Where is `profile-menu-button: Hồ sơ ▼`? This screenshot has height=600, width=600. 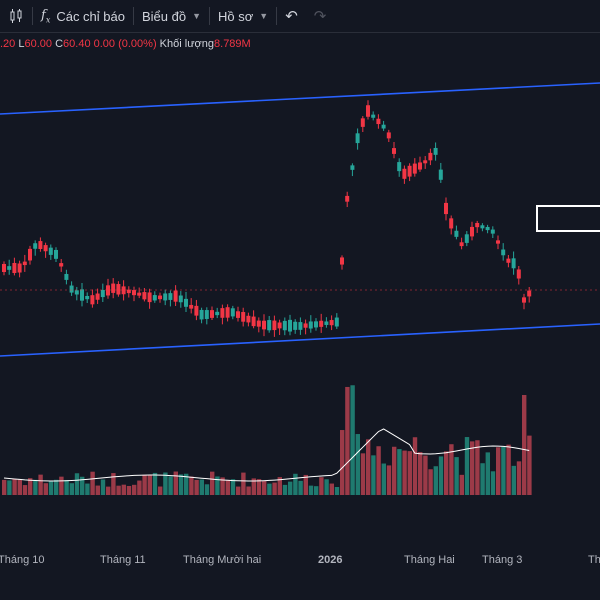
profile-menu-button: Hồ sơ ▼ is located at coordinates (243, 16).